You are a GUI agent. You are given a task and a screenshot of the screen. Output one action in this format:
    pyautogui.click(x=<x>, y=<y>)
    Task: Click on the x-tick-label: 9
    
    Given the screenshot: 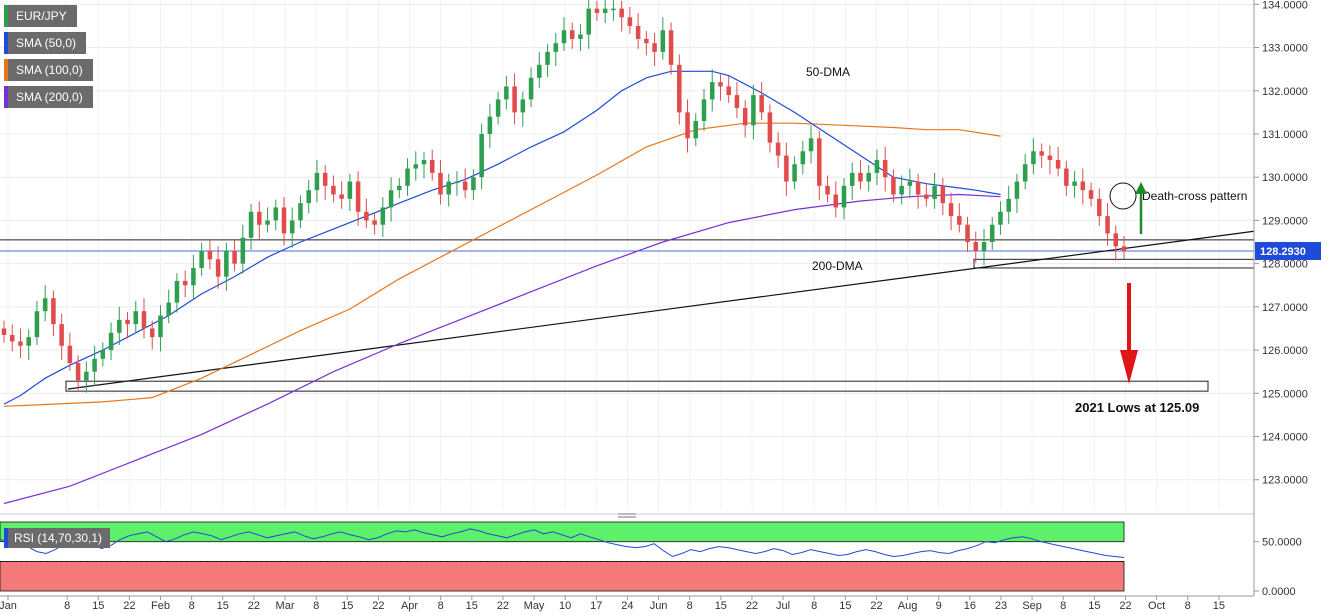 What is the action you would take?
    pyautogui.click(x=939, y=606)
    